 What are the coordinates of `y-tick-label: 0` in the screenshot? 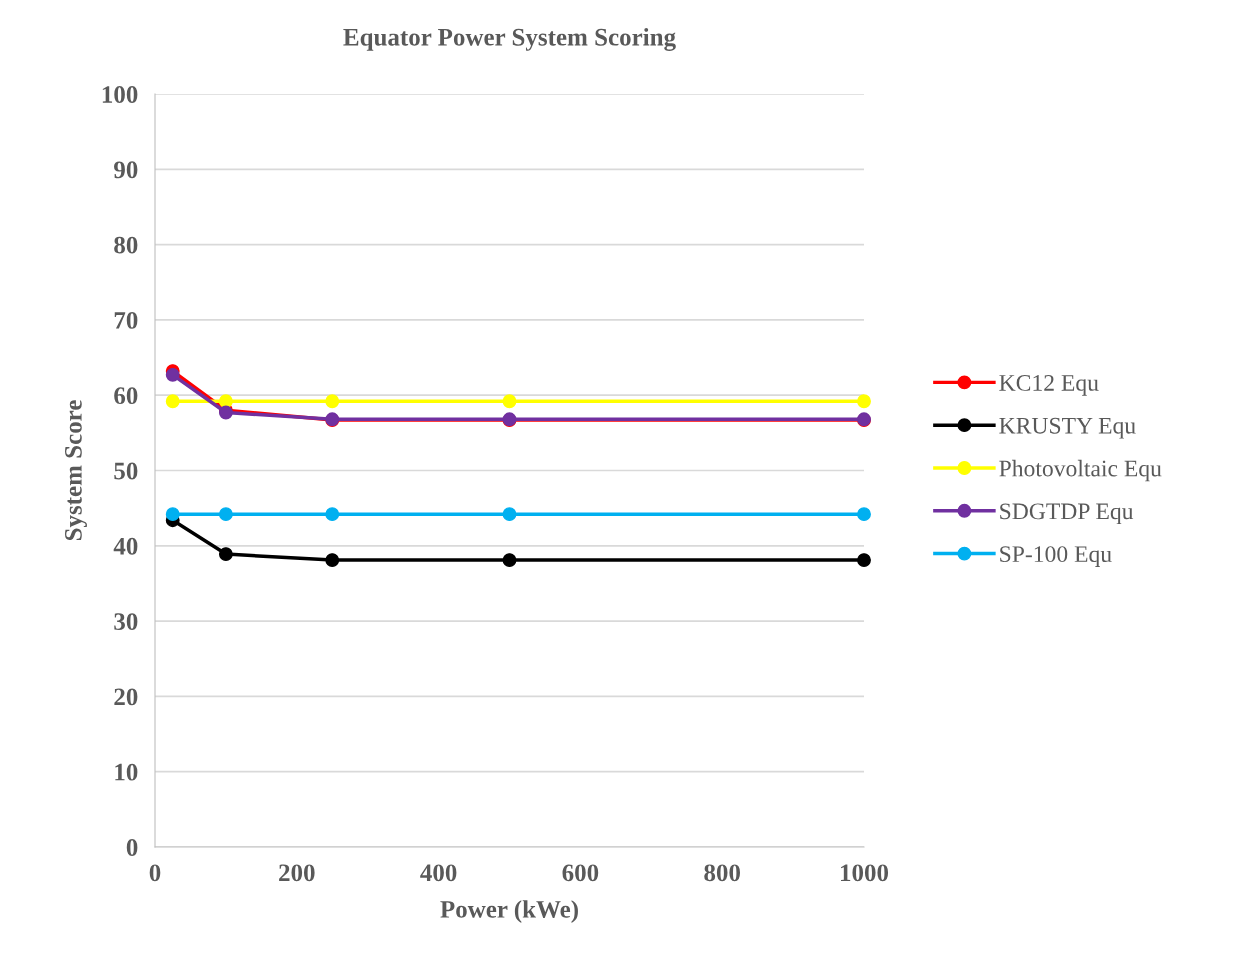 It's located at (132, 847).